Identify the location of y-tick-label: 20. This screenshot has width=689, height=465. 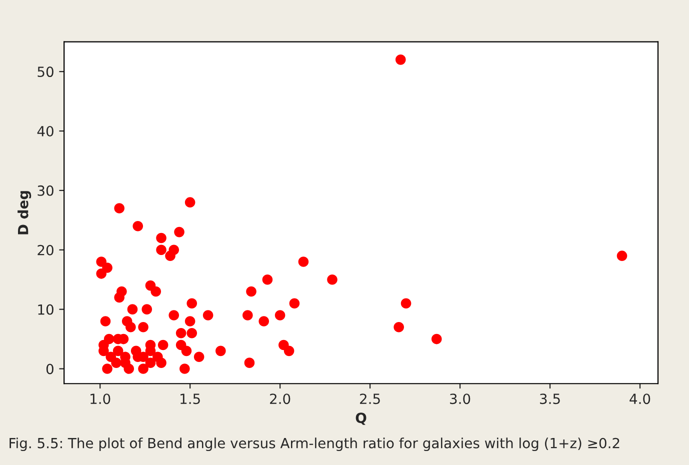
(46, 250).